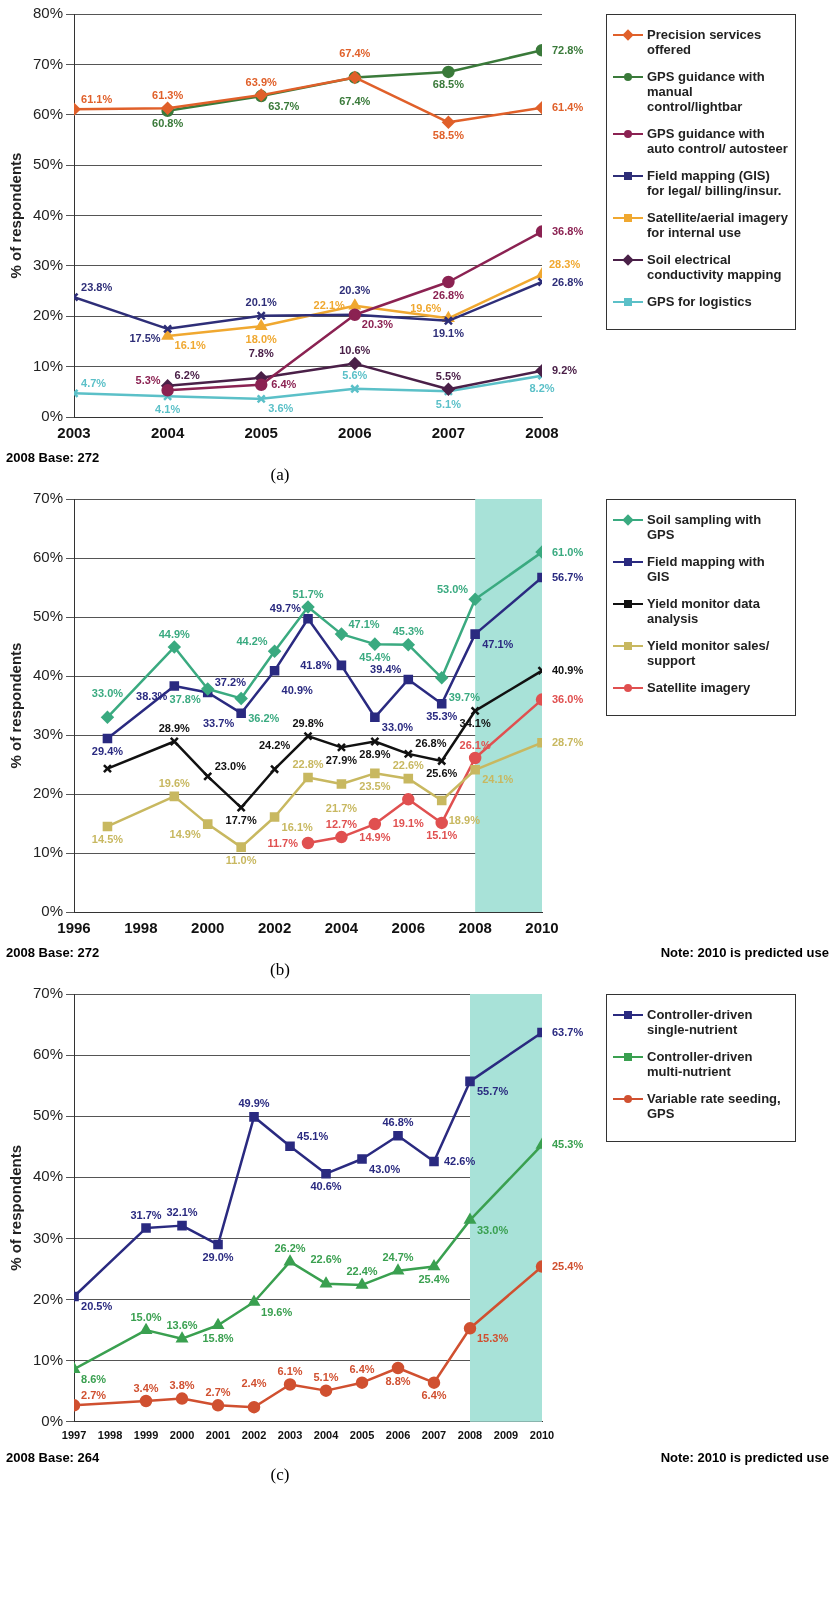 Image resolution: width=839 pixels, height=1602 pixels. What do you see at coordinates (326, 1259) in the screenshot?
I see `data-label: 22.6%` at bounding box center [326, 1259].